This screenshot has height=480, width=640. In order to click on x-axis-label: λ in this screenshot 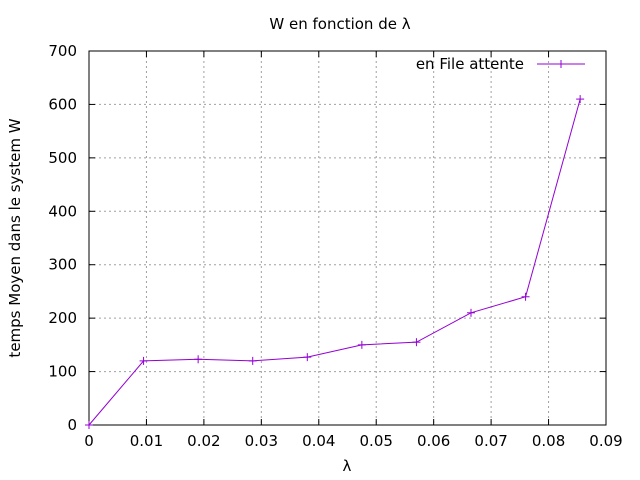, I will do `click(347, 466)`.